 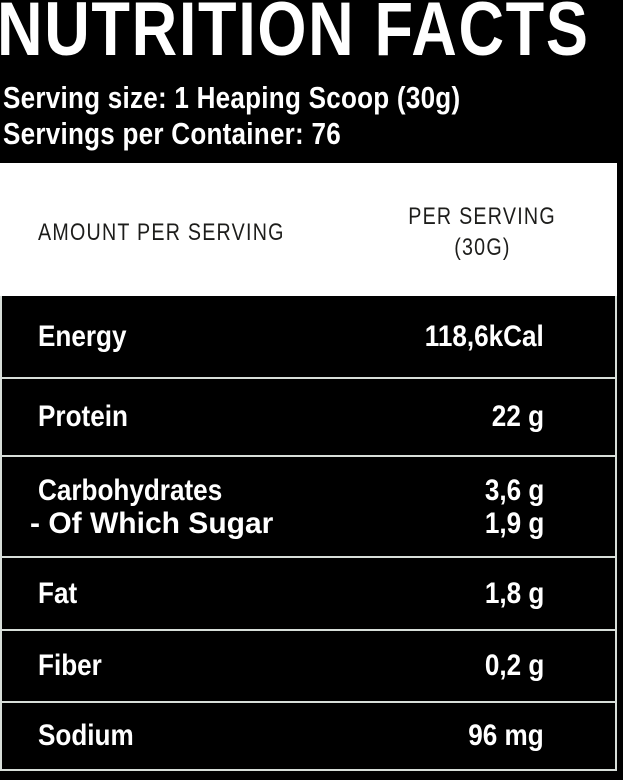 I want to click on nutrition-facts-title: NUTRITION FACTS, so click(x=311, y=34).